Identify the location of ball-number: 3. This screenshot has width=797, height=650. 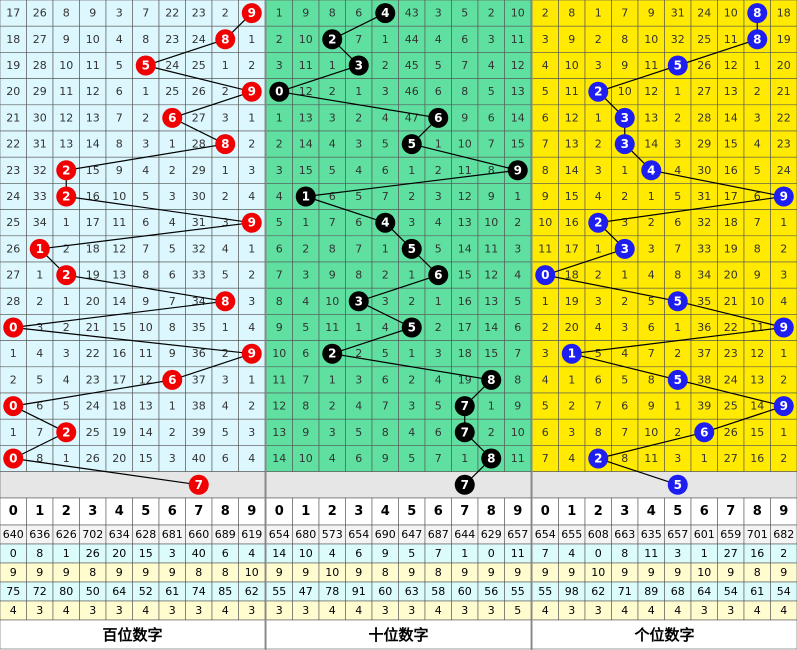
(625, 144).